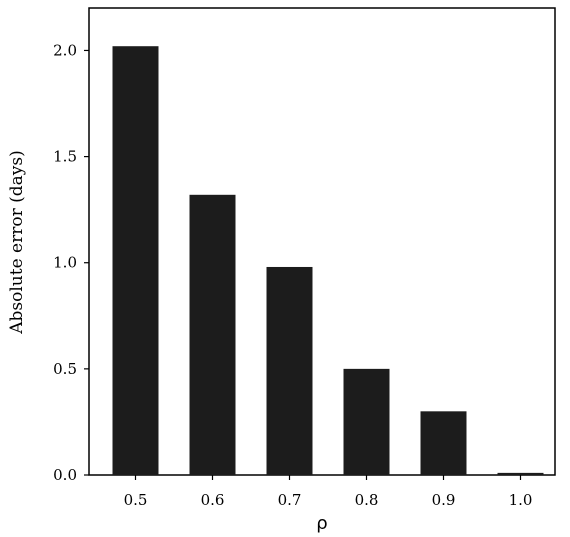 The image size is (570, 537). What do you see at coordinates (135, 260) in the screenshot?
I see `bar-0.5` at bounding box center [135, 260].